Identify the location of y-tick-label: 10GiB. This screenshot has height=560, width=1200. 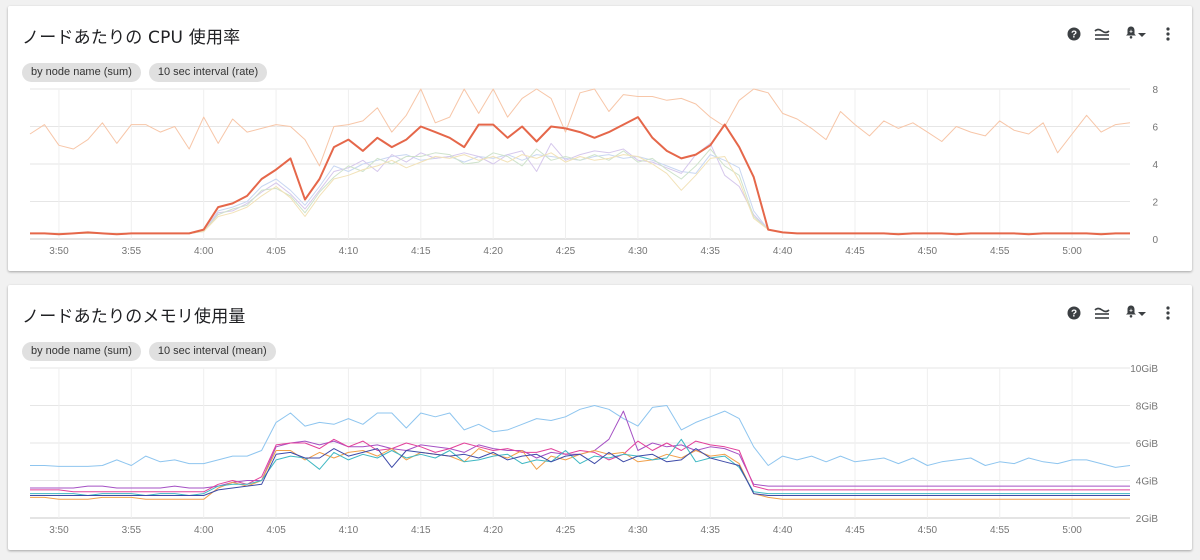
(1144, 369).